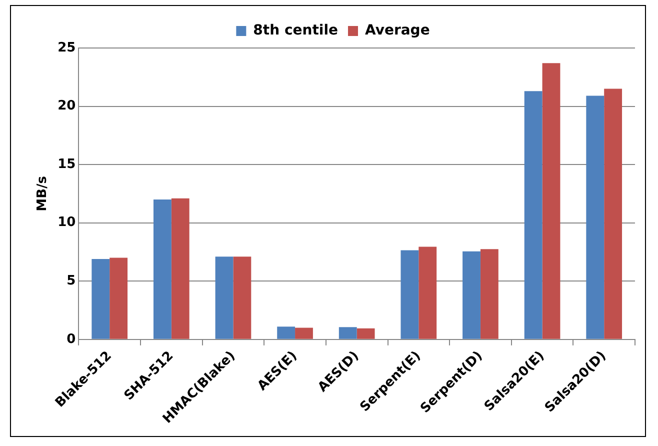  What do you see at coordinates (71, 281) in the screenshot?
I see `y-tick-label: 5` at bounding box center [71, 281].